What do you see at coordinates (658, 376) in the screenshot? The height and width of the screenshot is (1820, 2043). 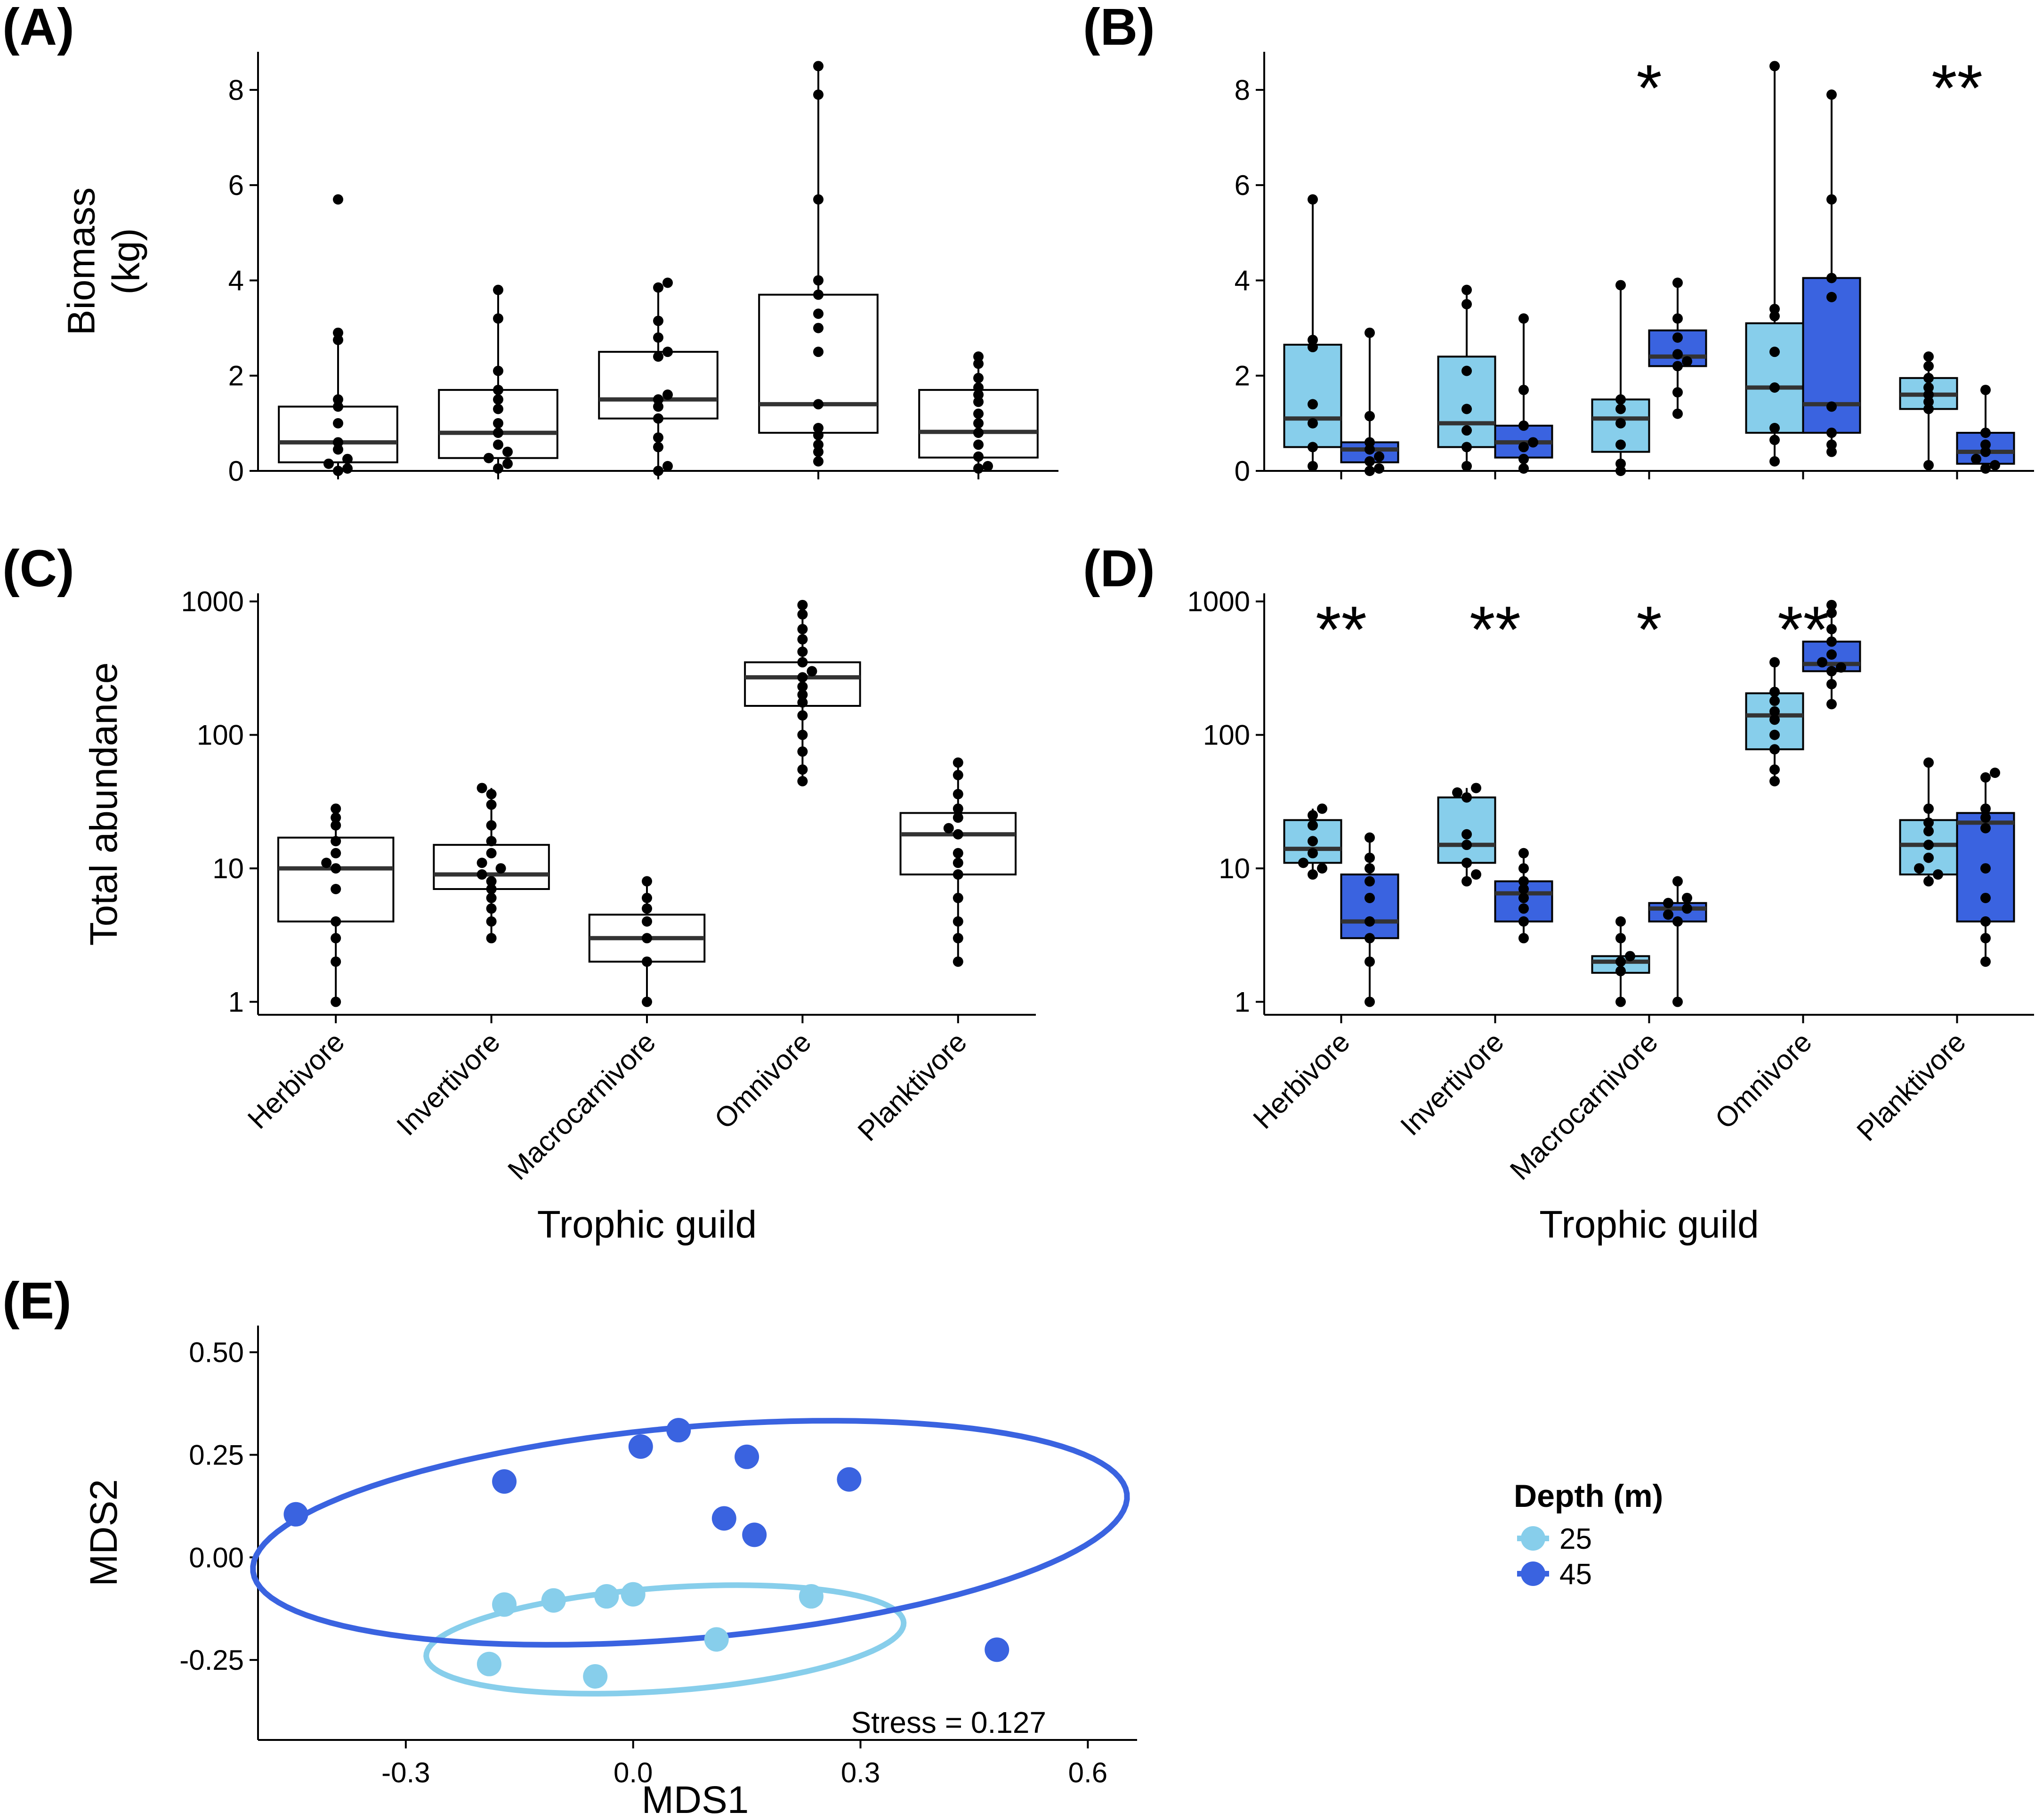 I see `box-all-macrocarnivore` at bounding box center [658, 376].